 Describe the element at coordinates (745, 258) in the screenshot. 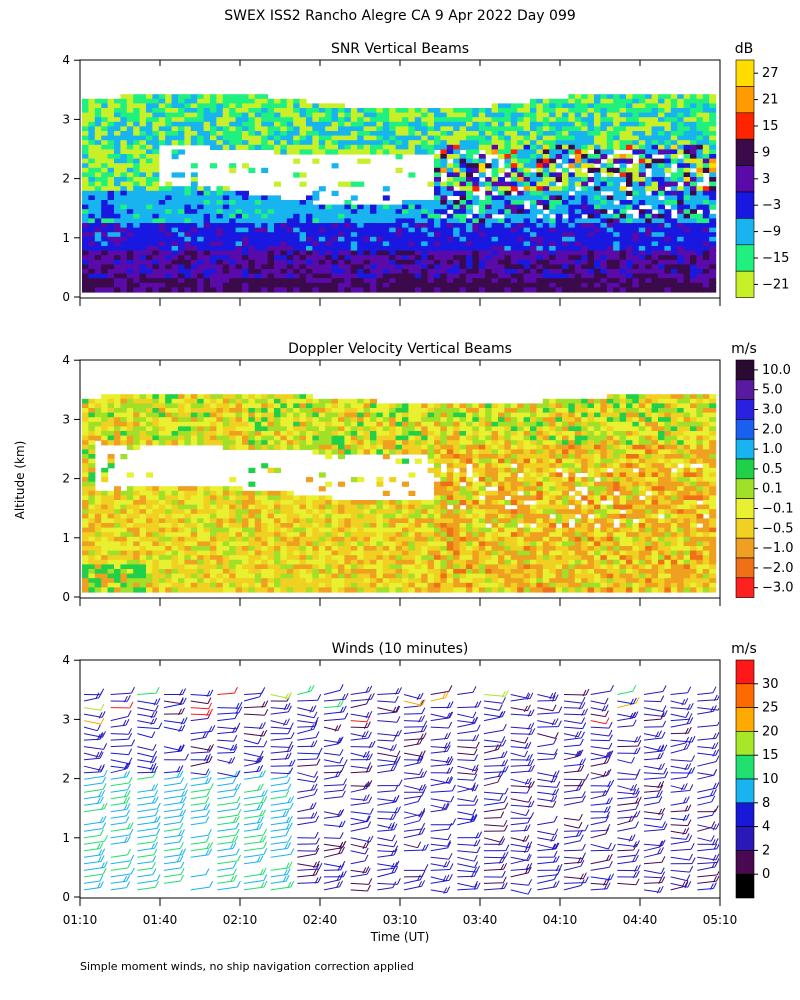

I see `colorbar-swatch` at that location.